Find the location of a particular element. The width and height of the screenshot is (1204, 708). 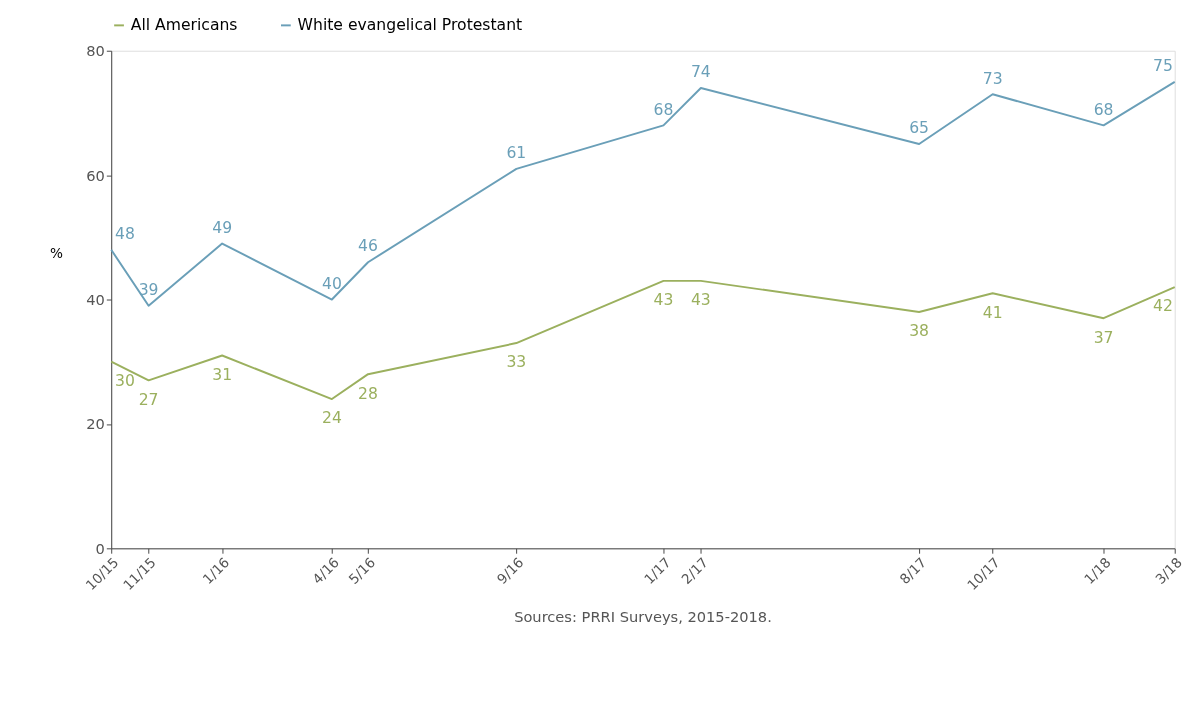

data-label: 49 is located at coordinates (222, 227).